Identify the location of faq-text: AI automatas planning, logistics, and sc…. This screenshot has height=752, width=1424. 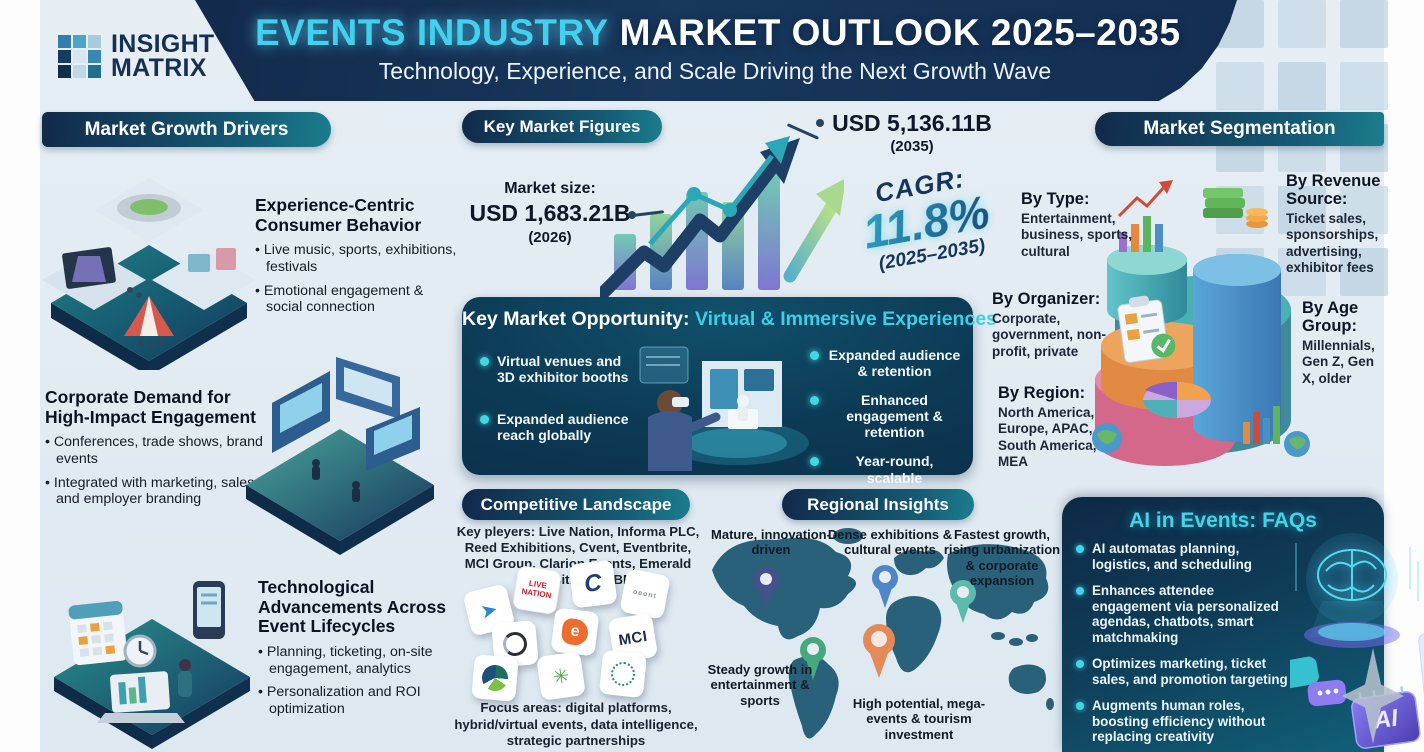
(1172, 556).